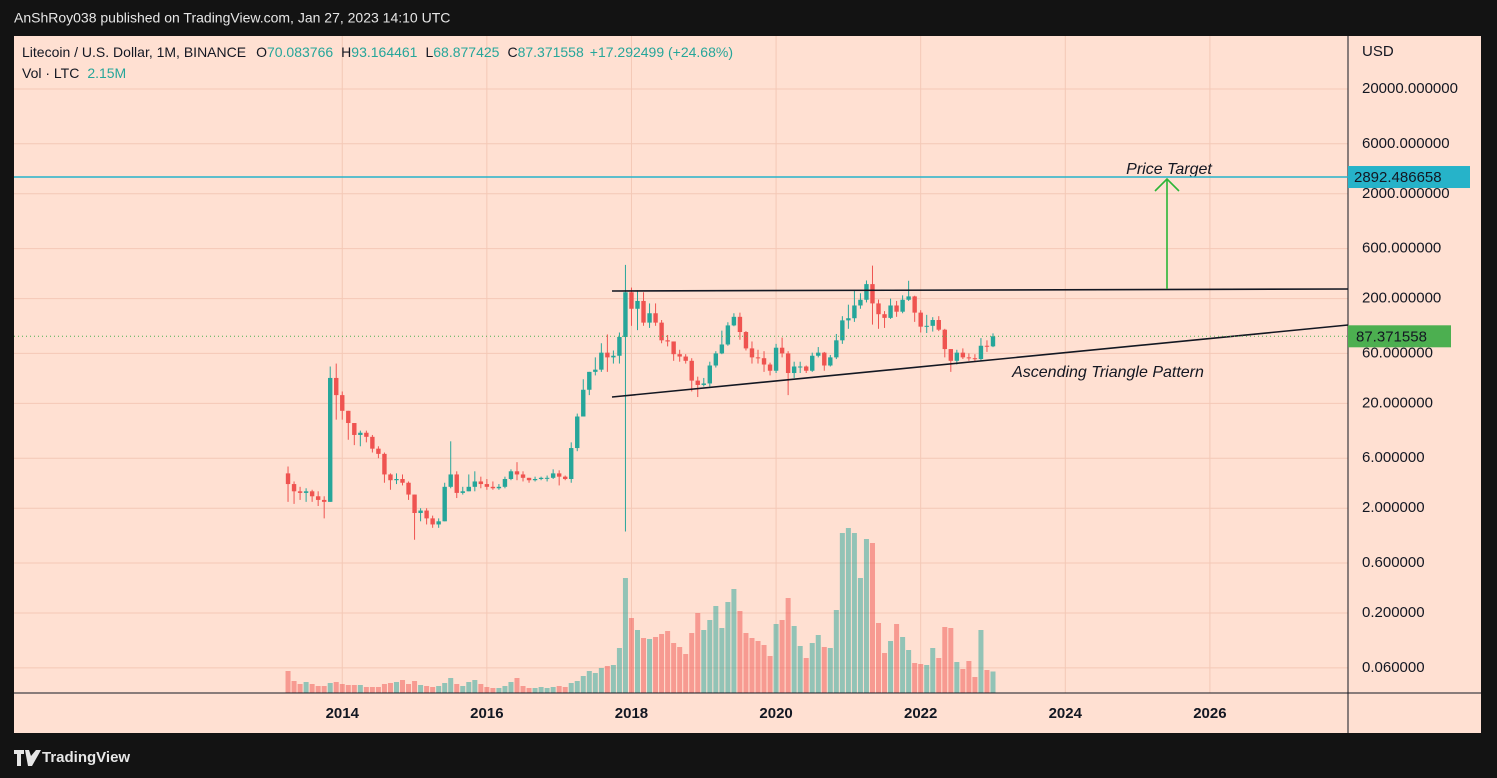 This screenshot has height=778, width=1497. I want to click on y-tick-label: 20.000000, so click(1397, 402).